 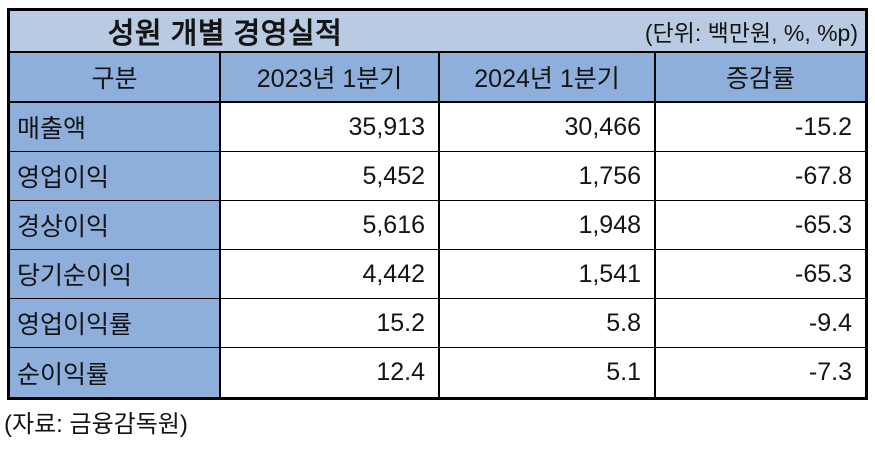 I want to click on table-title: 성원 개별 경영실적, so click(x=225, y=34).